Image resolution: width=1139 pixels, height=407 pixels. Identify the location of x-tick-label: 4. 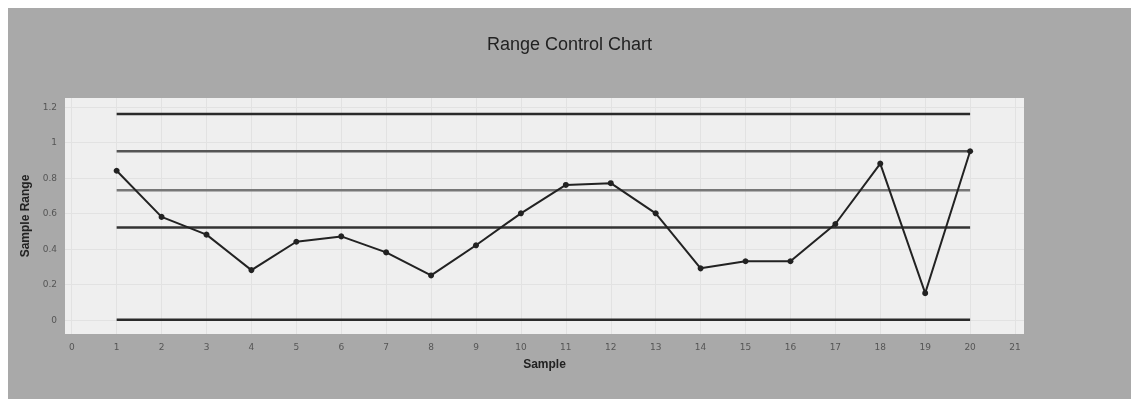
(251, 346).